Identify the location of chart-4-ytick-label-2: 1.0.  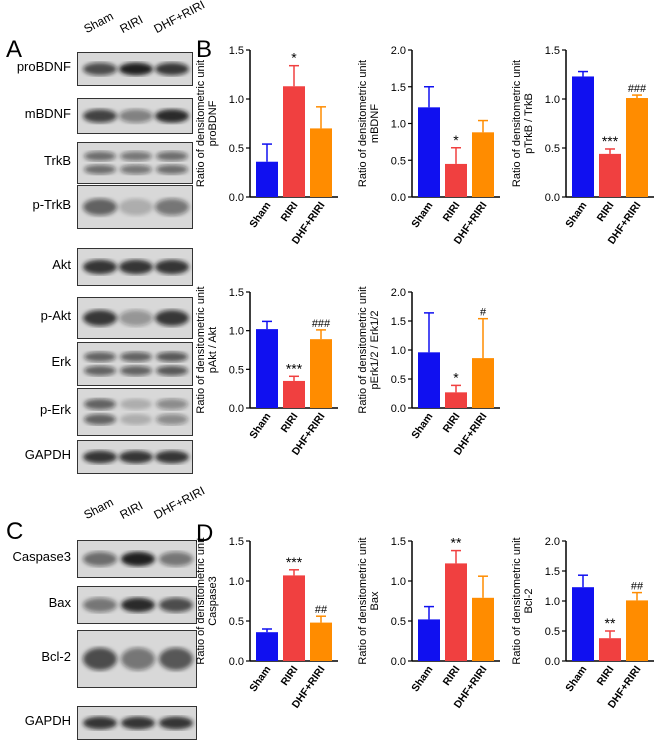
(398, 351).